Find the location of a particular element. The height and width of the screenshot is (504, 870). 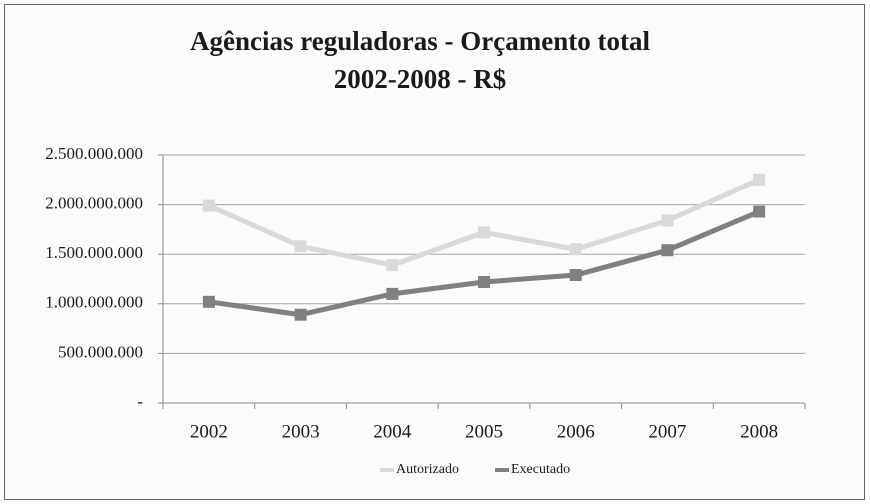

x-tick-label: 2004 is located at coordinates (392, 431).